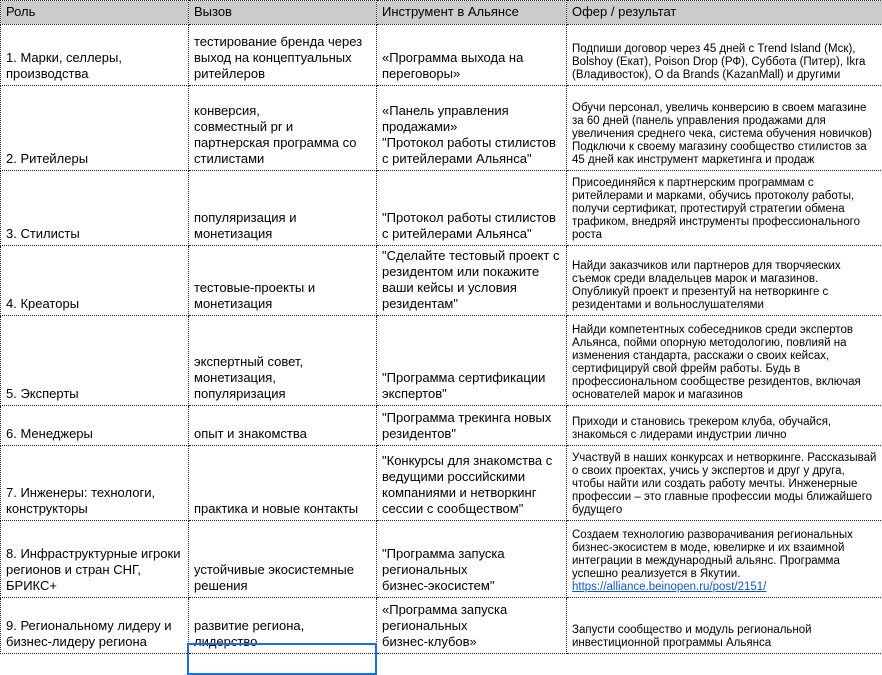 The image size is (882, 675). What do you see at coordinates (472, 426) in the screenshot?
I see `cell-tool: "Программа трекинга новых резидентов"` at bounding box center [472, 426].